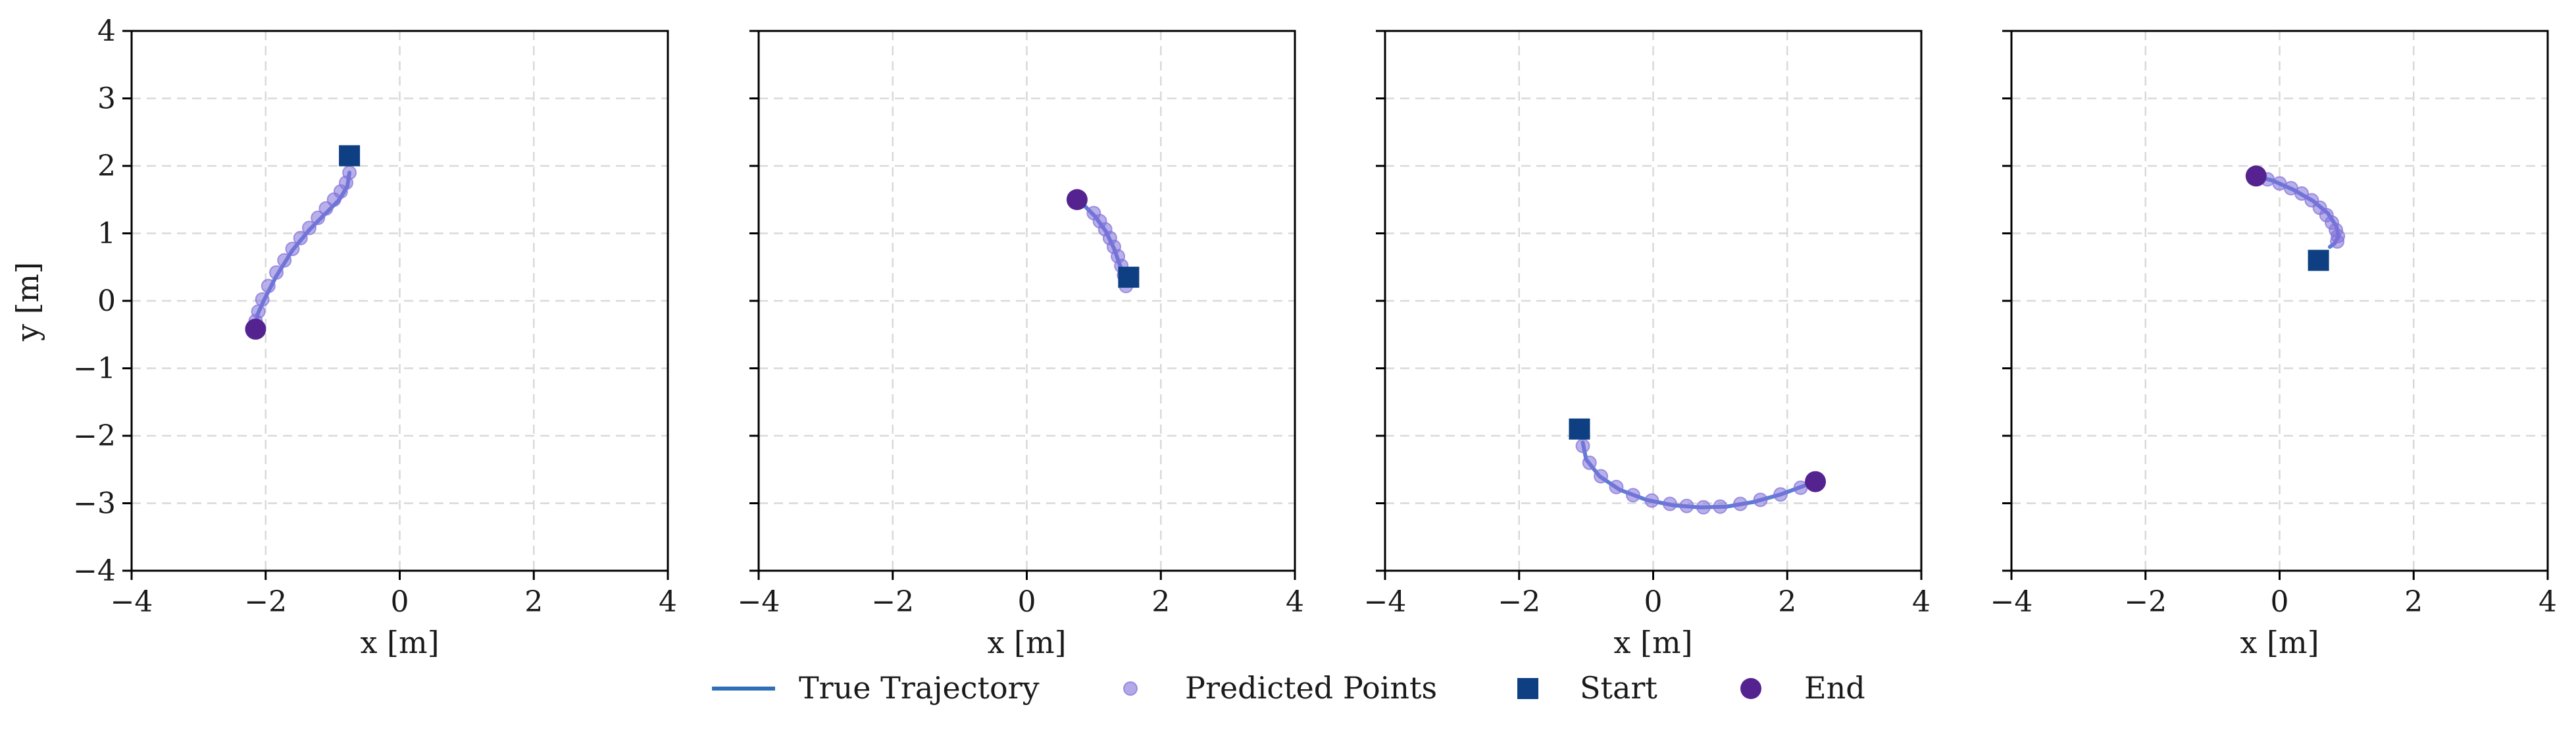 The width and height of the screenshot is (2576, 732). Describe the element at coordinates (94, 369) in the screenshot. I see `y-tick-label: −1` at that location.